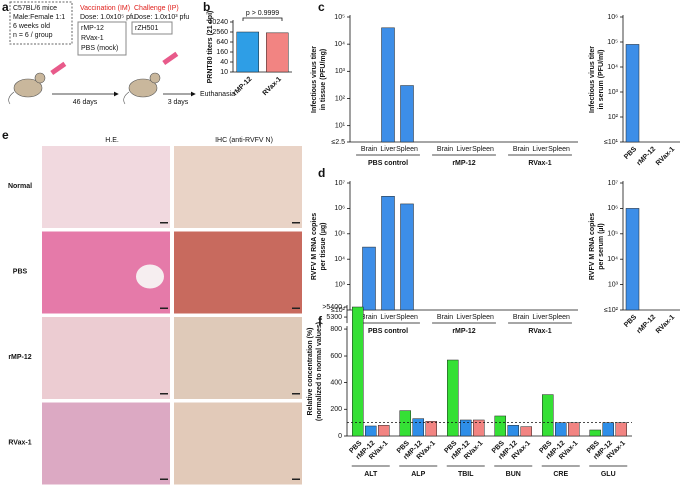  I want to click on y-tick-label: >5400, so click(332, 307).